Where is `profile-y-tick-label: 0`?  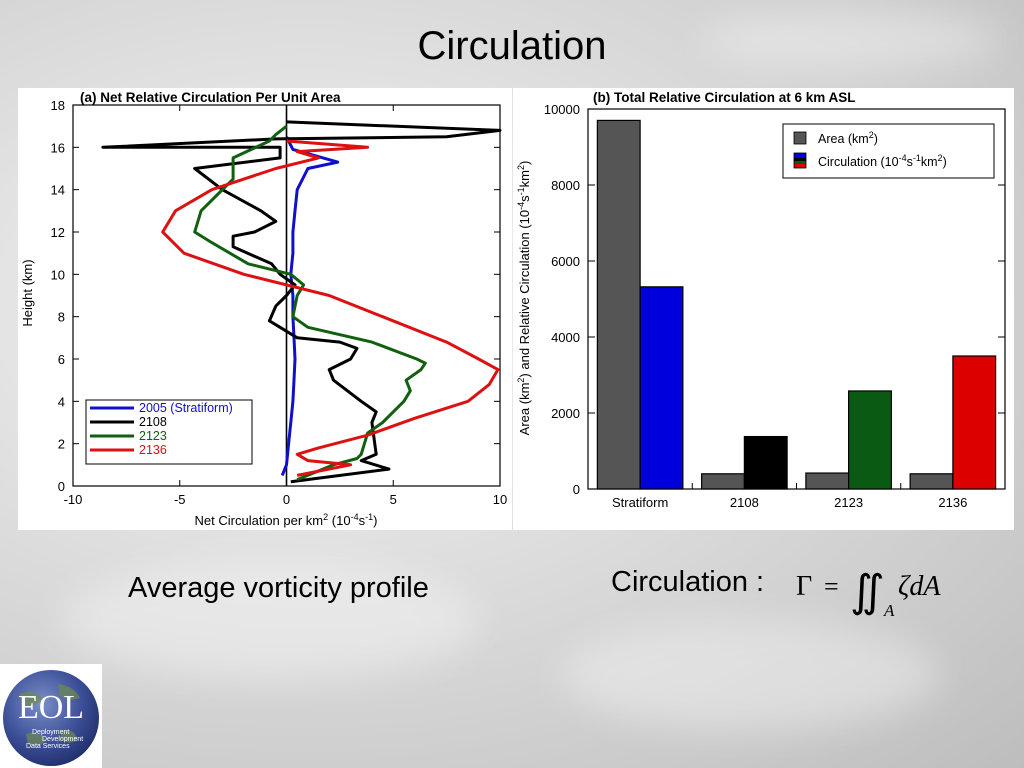 profile-y-tick-label: 0 is located at coordinates (61, 486).